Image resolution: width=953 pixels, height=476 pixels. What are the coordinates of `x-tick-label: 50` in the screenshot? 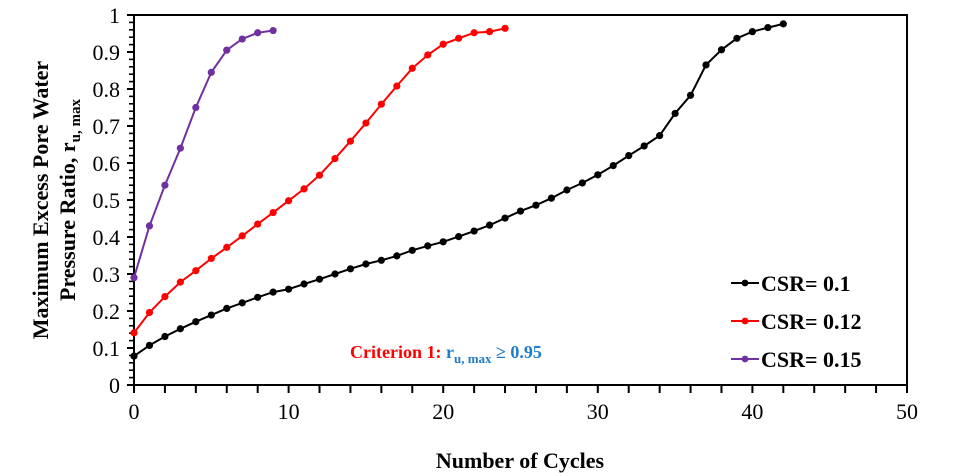 It's located at (907, 411).